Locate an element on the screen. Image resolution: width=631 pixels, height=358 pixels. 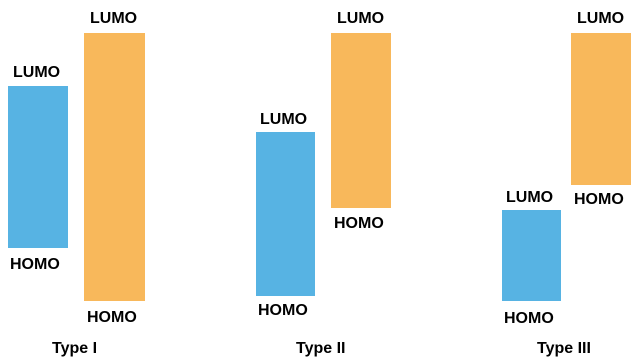
type-label: Type III is located at coordinates (564, 348).